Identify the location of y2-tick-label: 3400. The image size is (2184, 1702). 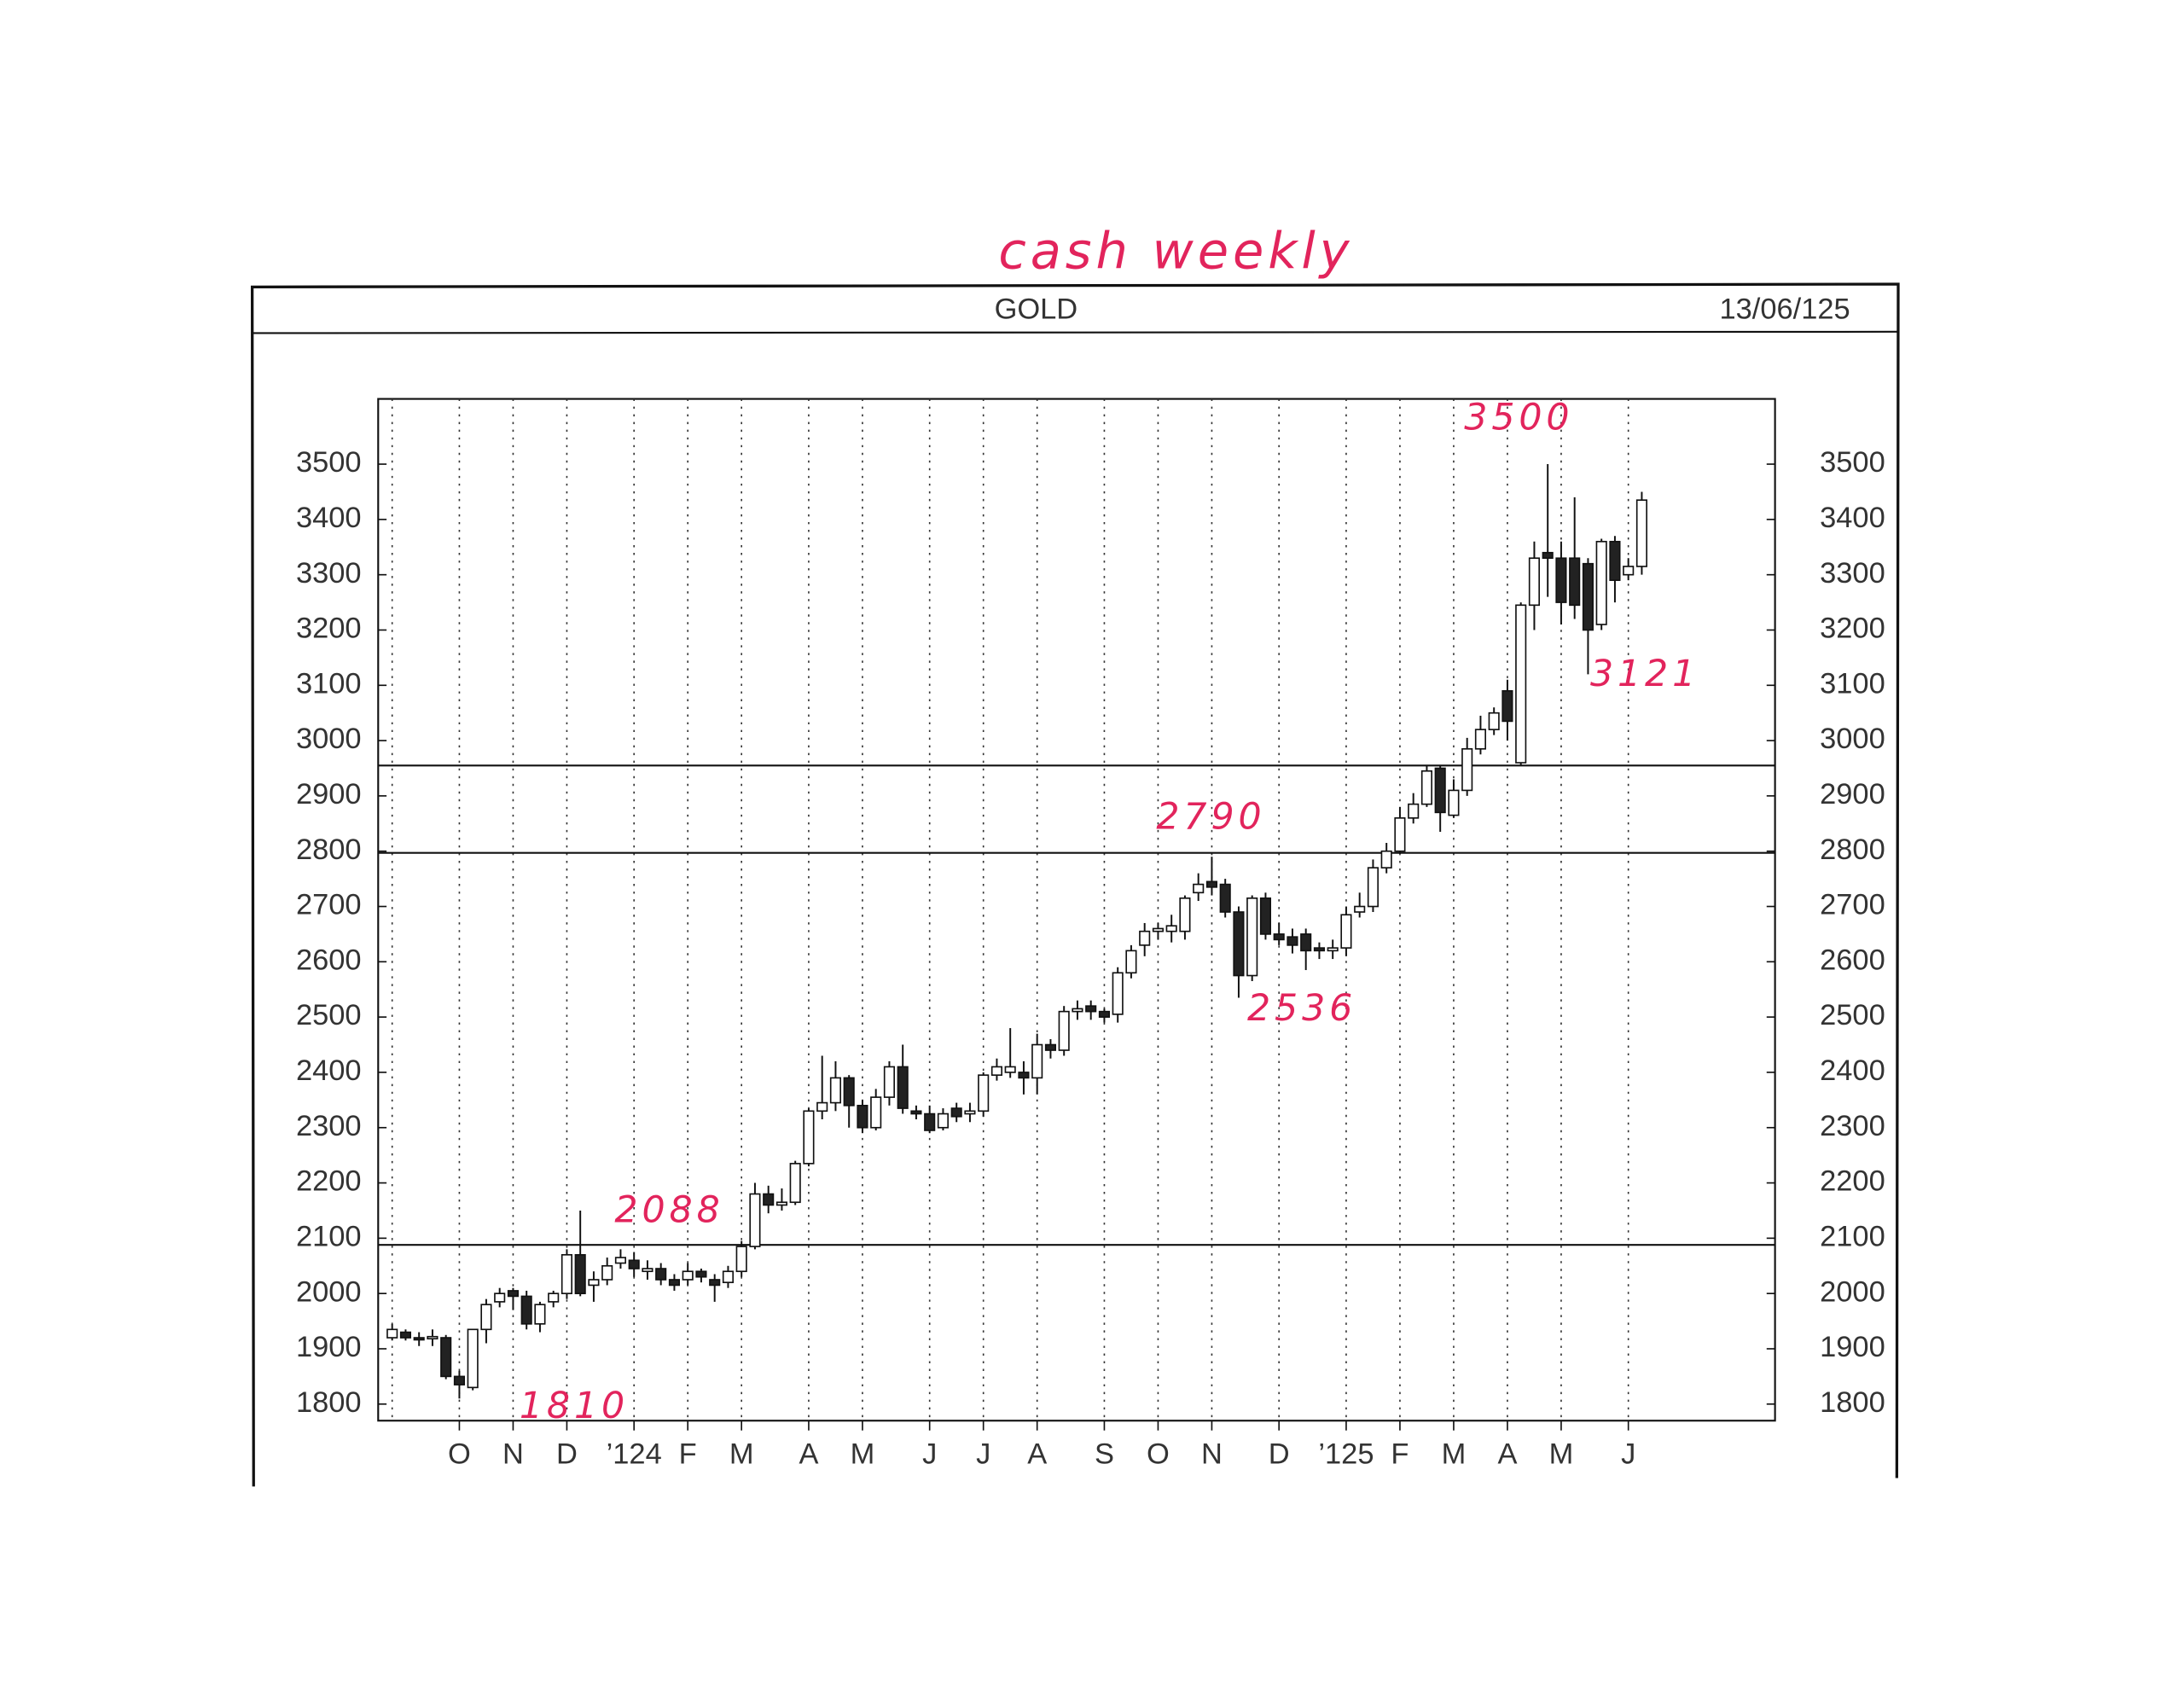
(1853, 518).